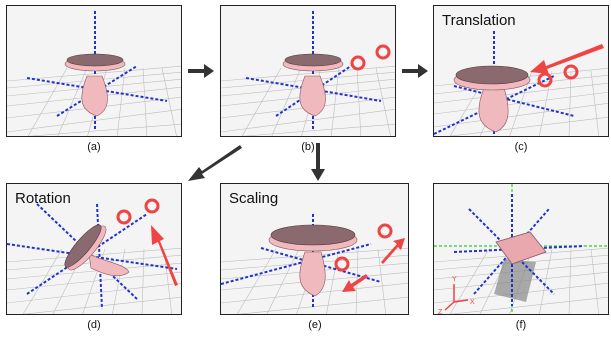  I want to click on scene-f: Y X Z, so click(521, 249).